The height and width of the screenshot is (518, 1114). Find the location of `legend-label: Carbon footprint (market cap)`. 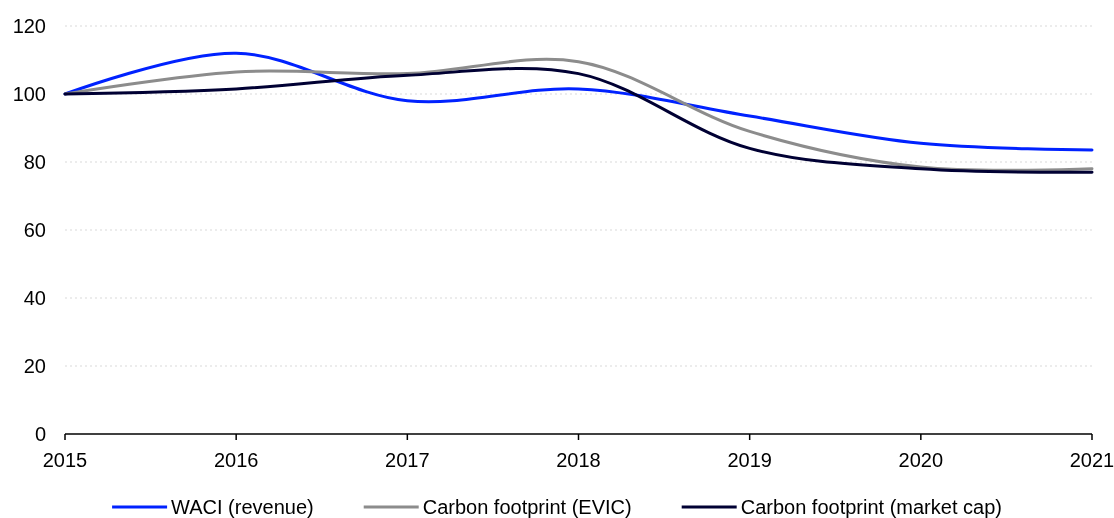

legend-label: Carbon footprint (market cap) is located at coordinates (871, 507).